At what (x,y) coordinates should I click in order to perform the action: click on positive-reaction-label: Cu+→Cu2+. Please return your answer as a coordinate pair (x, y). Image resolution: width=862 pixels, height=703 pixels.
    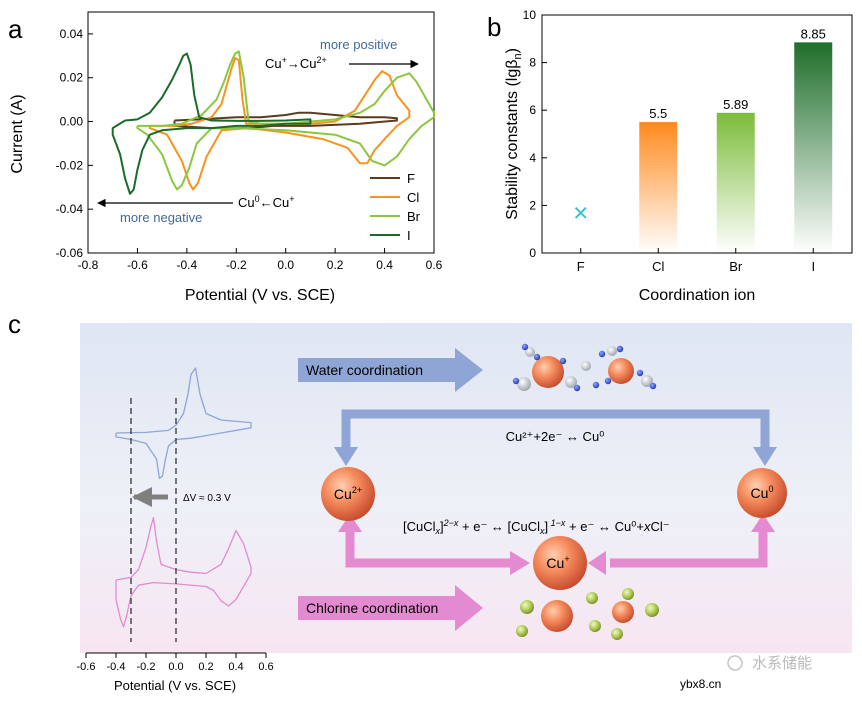
    Looking at the image, I should click on (296, 63).